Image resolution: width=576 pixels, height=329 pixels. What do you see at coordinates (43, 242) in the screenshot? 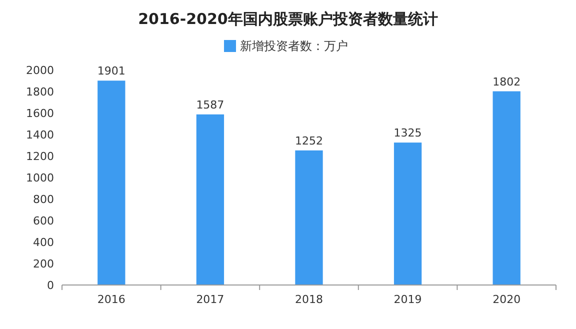
I see `y-tick-label: 400` at bounding box center [43, 242].